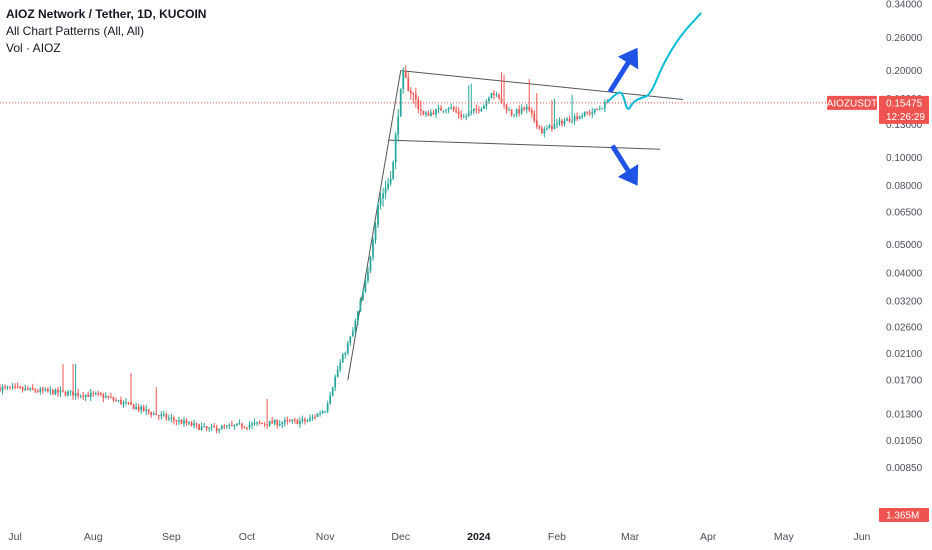 The width and height of the screenshot is (932, 550). I want to click on y-tick-label: 0.20000, so click(904, 71).